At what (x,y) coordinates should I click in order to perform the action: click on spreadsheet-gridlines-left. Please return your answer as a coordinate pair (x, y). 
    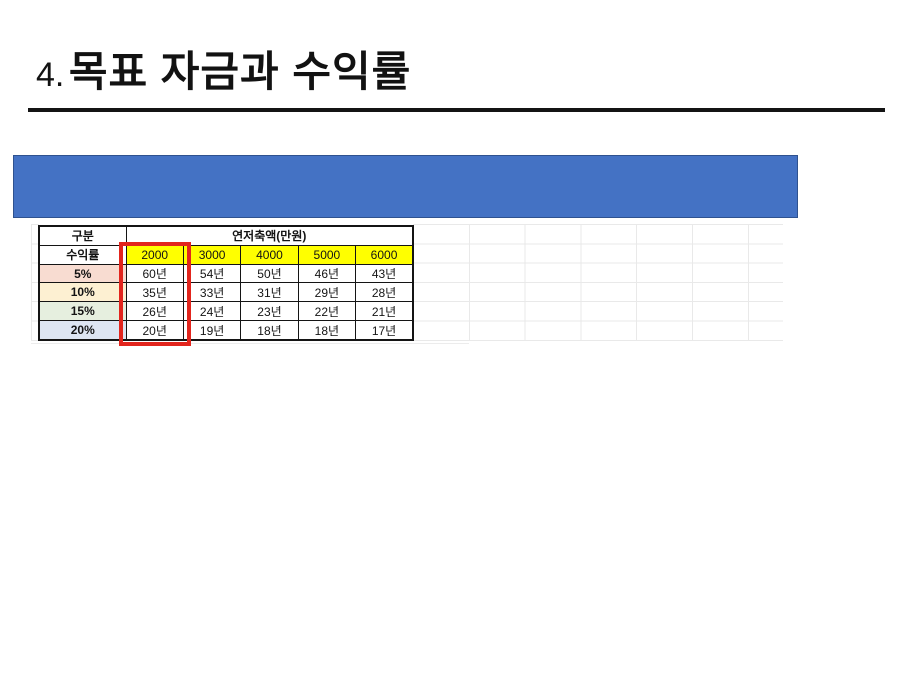
    Looking at the image, I should click on (35, 282).